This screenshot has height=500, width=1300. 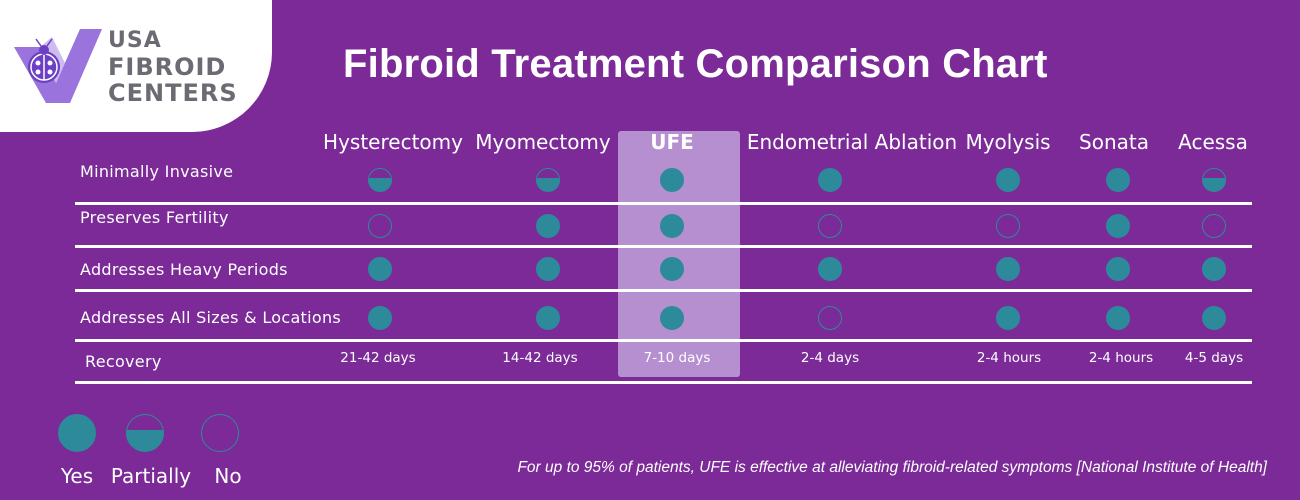 I want to click on column-header-ufe: UFE, so click(x=672, y=142).